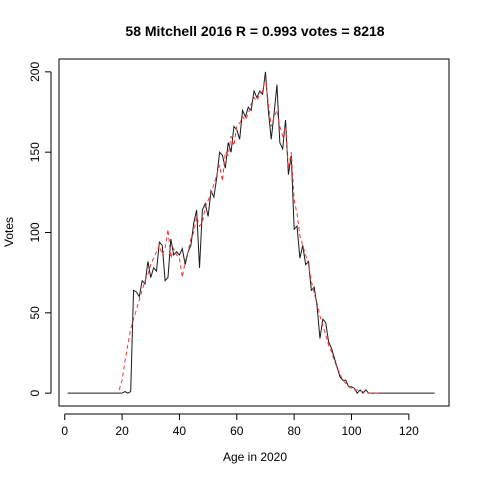  Describe the element at coordinates (254, 31) in the screenshot. I see `chart-title: 58 Mitchell 2016 R = 0.993 votes = 8218` at that location.